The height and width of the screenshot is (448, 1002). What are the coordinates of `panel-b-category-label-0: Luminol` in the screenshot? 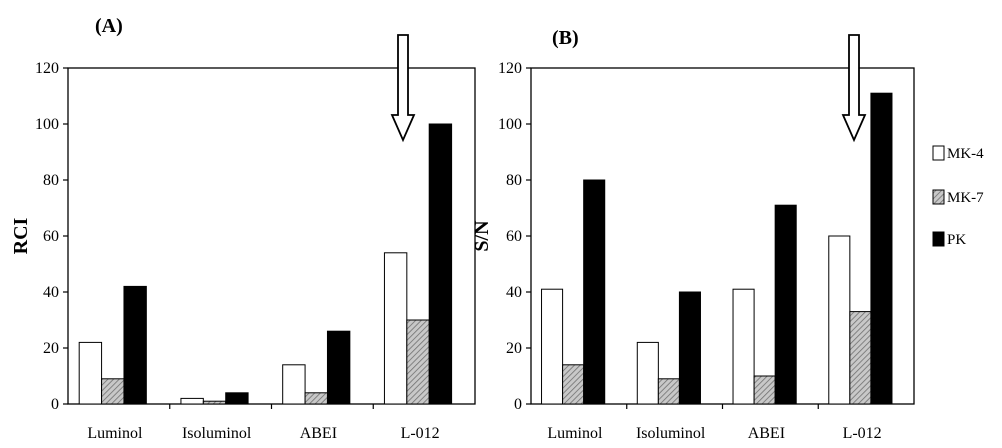 It's located at (575, 433).